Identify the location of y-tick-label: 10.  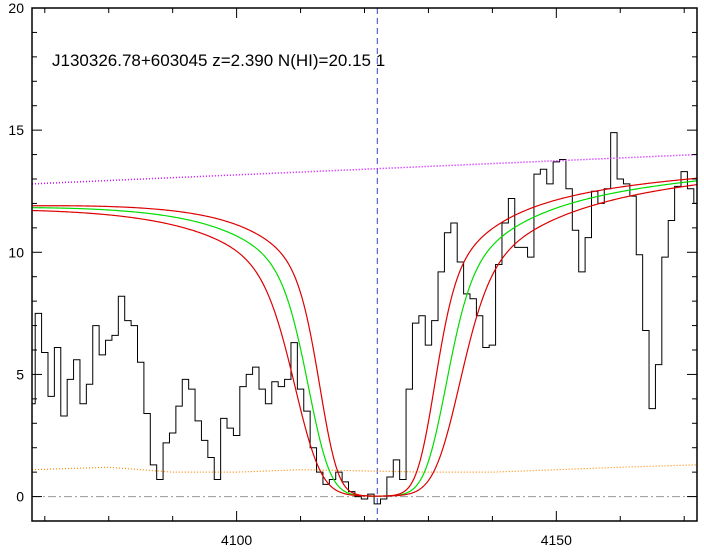
(16, 252).